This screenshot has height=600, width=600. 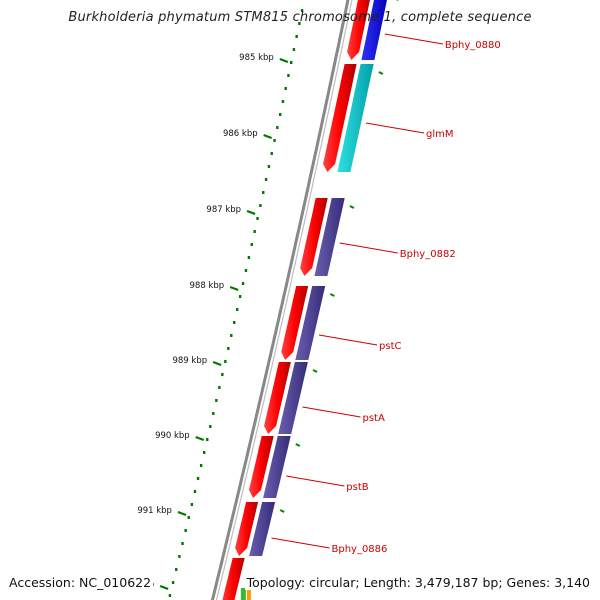 What do you see at coordinates (172, 436) in the screenshot?
I see `ruler-label: 990 kbp` at bounding box center [172, 436].